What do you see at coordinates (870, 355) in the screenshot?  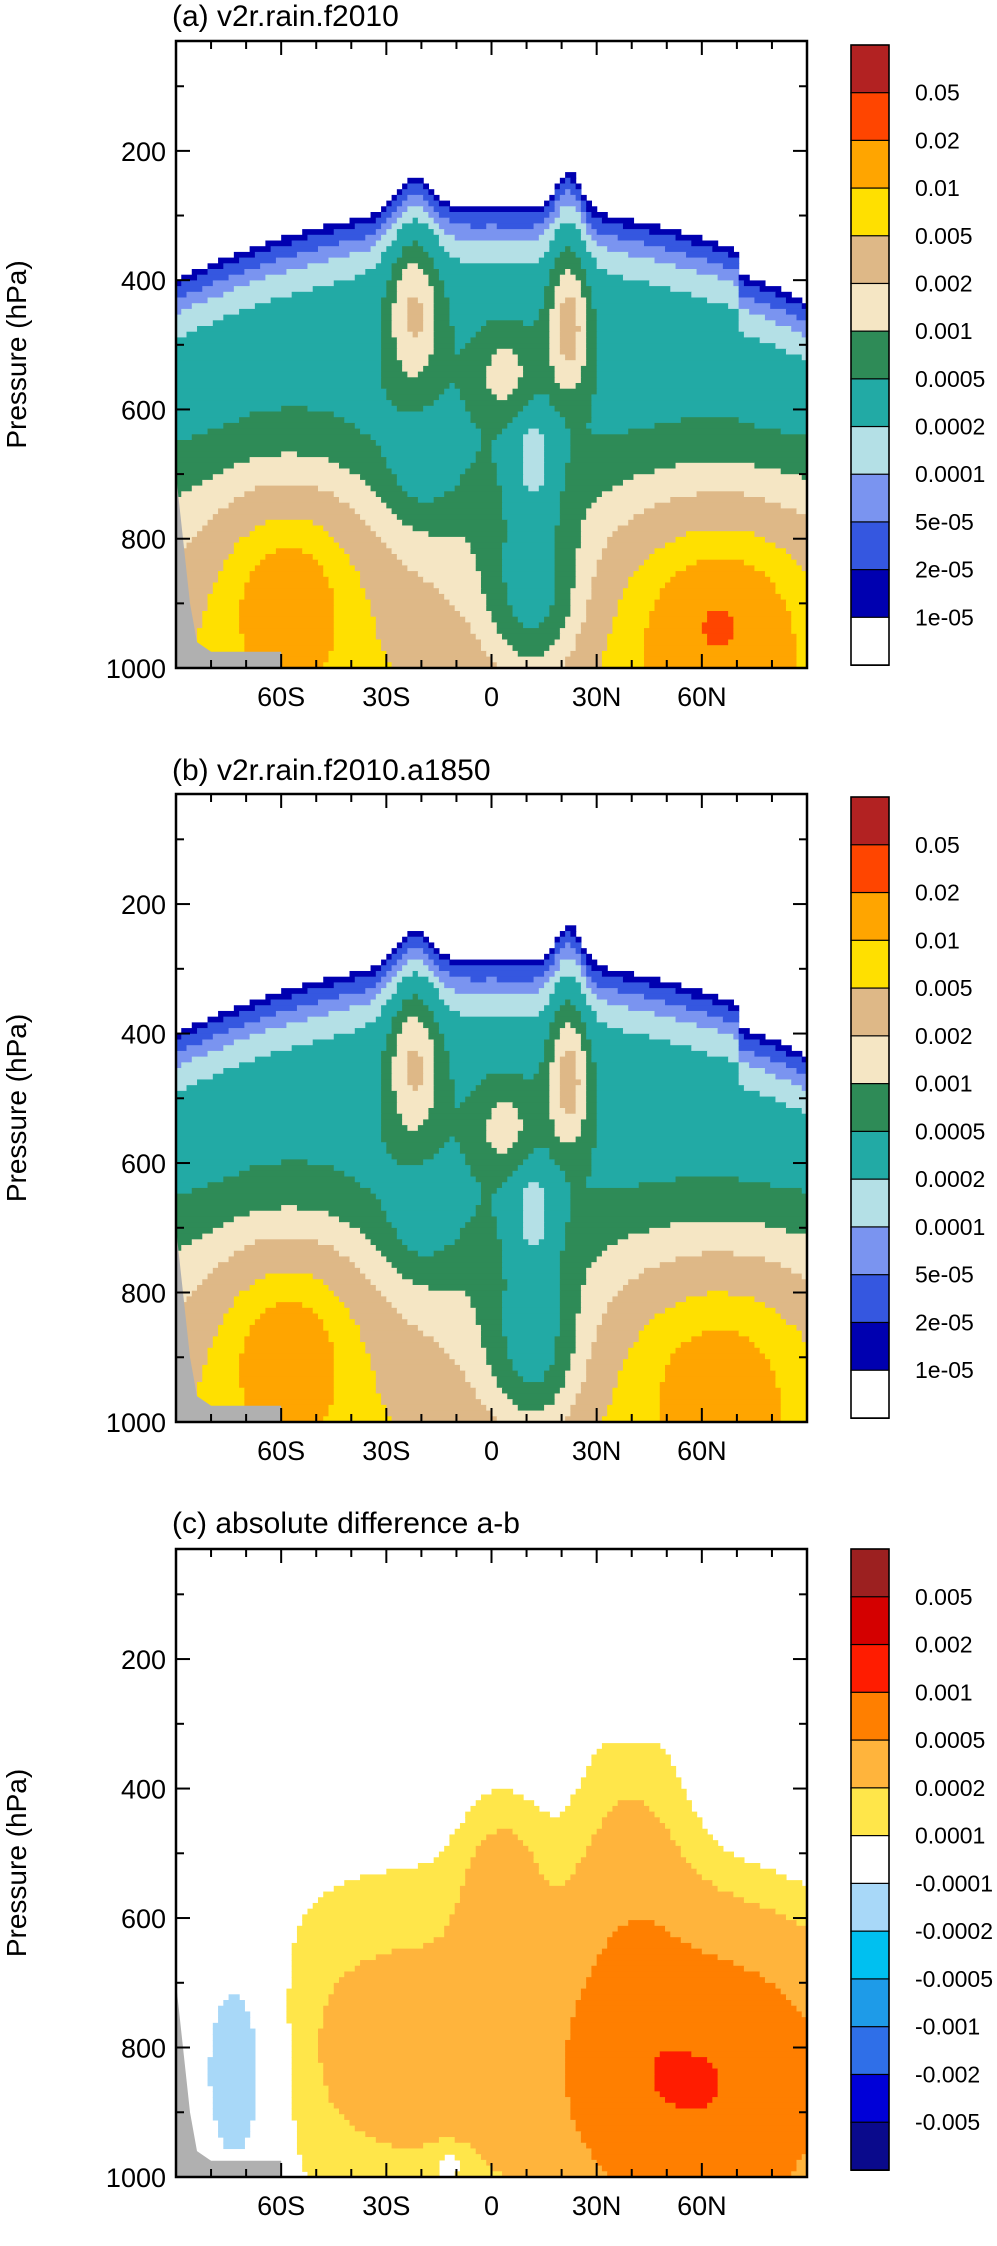 I see `colorbar-frame` at bounding box center [870, 355].